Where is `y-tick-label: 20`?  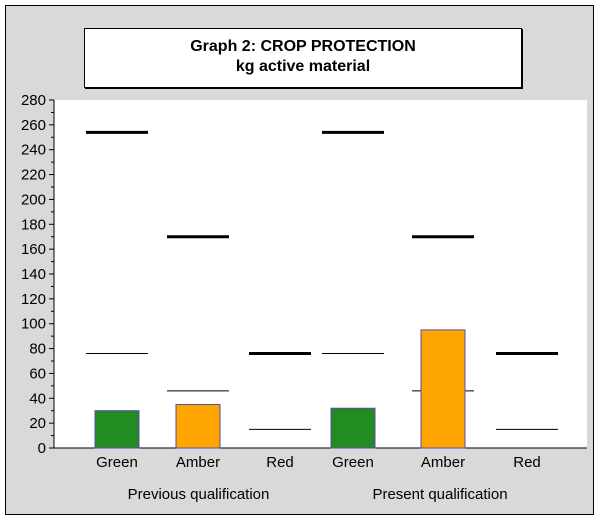
y-tick-label: 20 is located at coordinates (37, 423).